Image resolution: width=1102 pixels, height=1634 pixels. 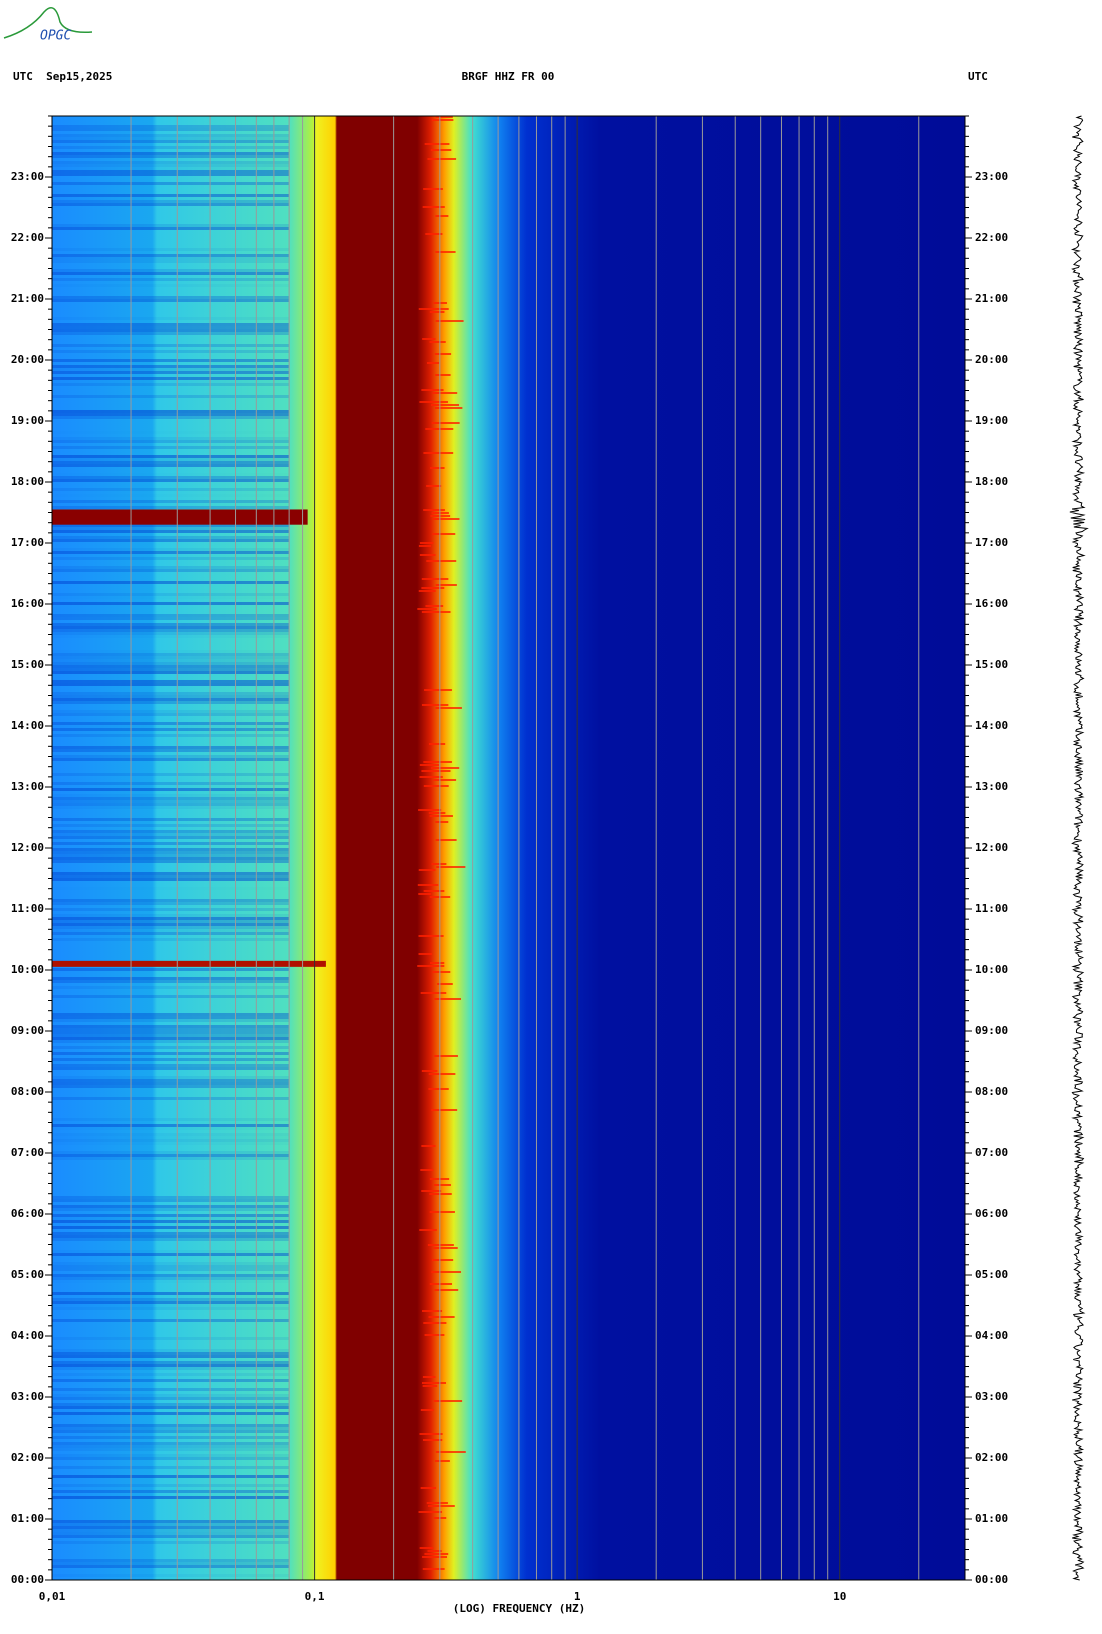 I want to click on y-tick-label: 10:00, so click(x=991, y=969).